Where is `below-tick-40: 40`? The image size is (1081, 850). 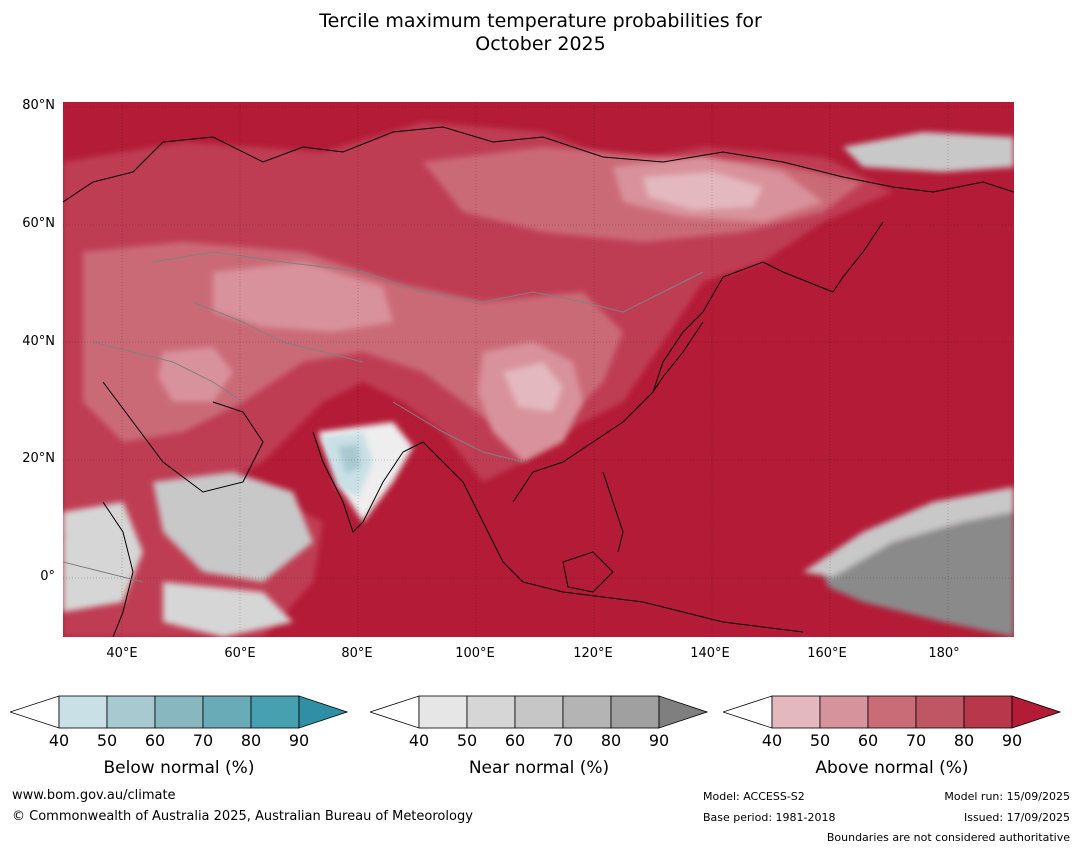
below-tick-40: 40 is located at coordinates (59, 740).